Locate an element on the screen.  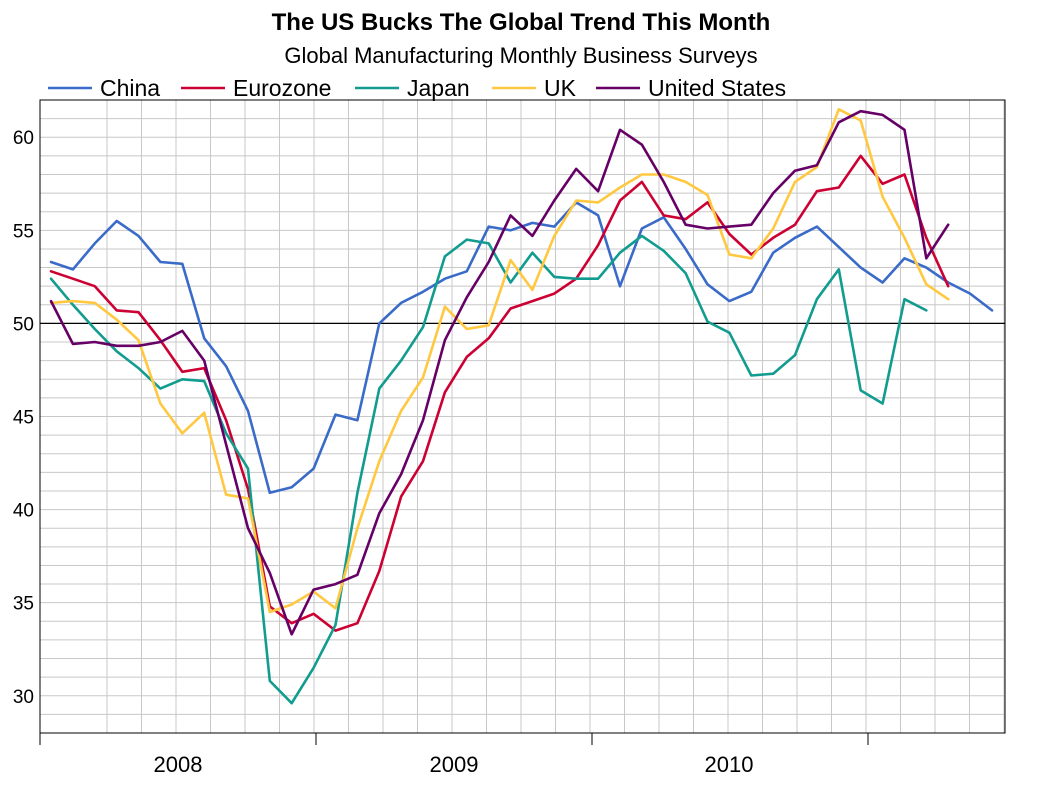
legend-item: United States is located at coordinates (691, 88).